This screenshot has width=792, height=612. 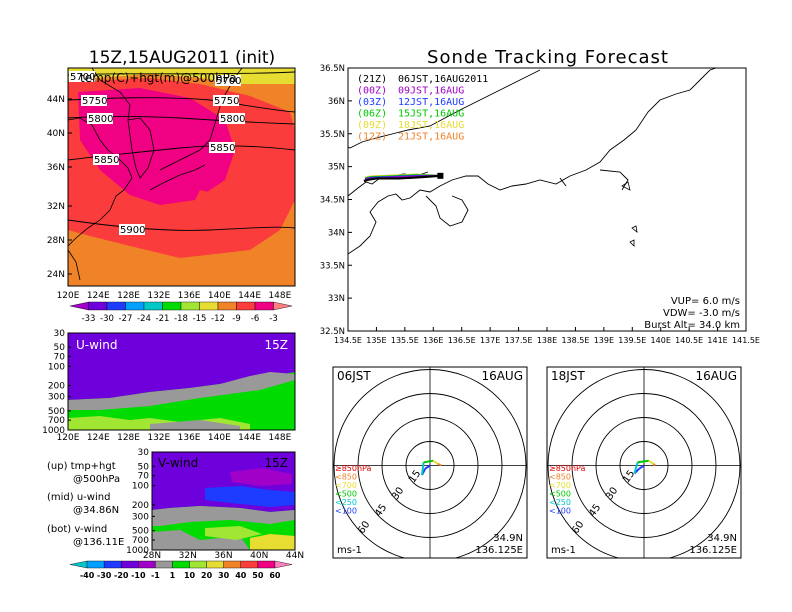 What do you see at coordinates (218, 319) in the screenshot?
I see `colorbar-label: -12` at bounding box center [218, 319].